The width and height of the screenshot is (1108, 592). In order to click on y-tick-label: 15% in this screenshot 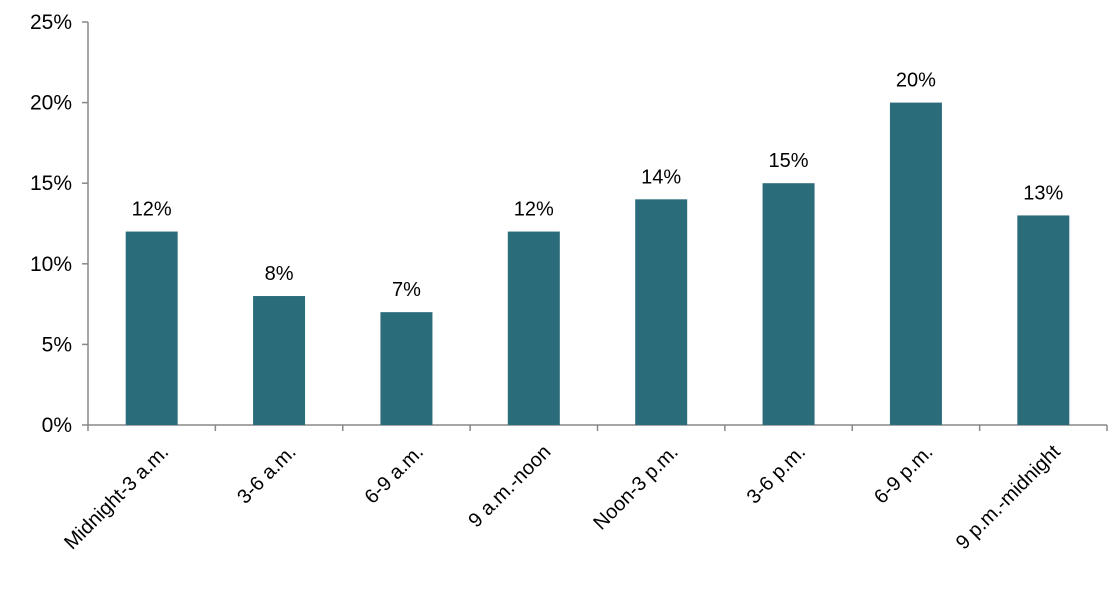, I will do `click(51, 183)`.